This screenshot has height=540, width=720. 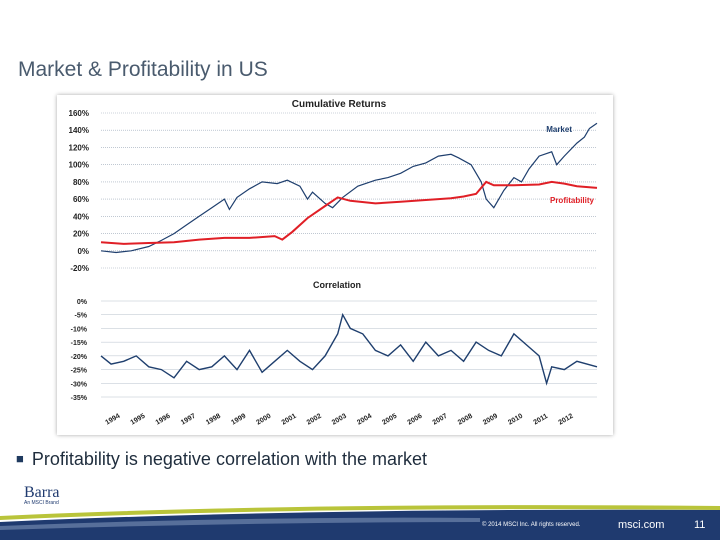 I want to click on returns-y-tick-label: -20%, so click(x=79, y=268).